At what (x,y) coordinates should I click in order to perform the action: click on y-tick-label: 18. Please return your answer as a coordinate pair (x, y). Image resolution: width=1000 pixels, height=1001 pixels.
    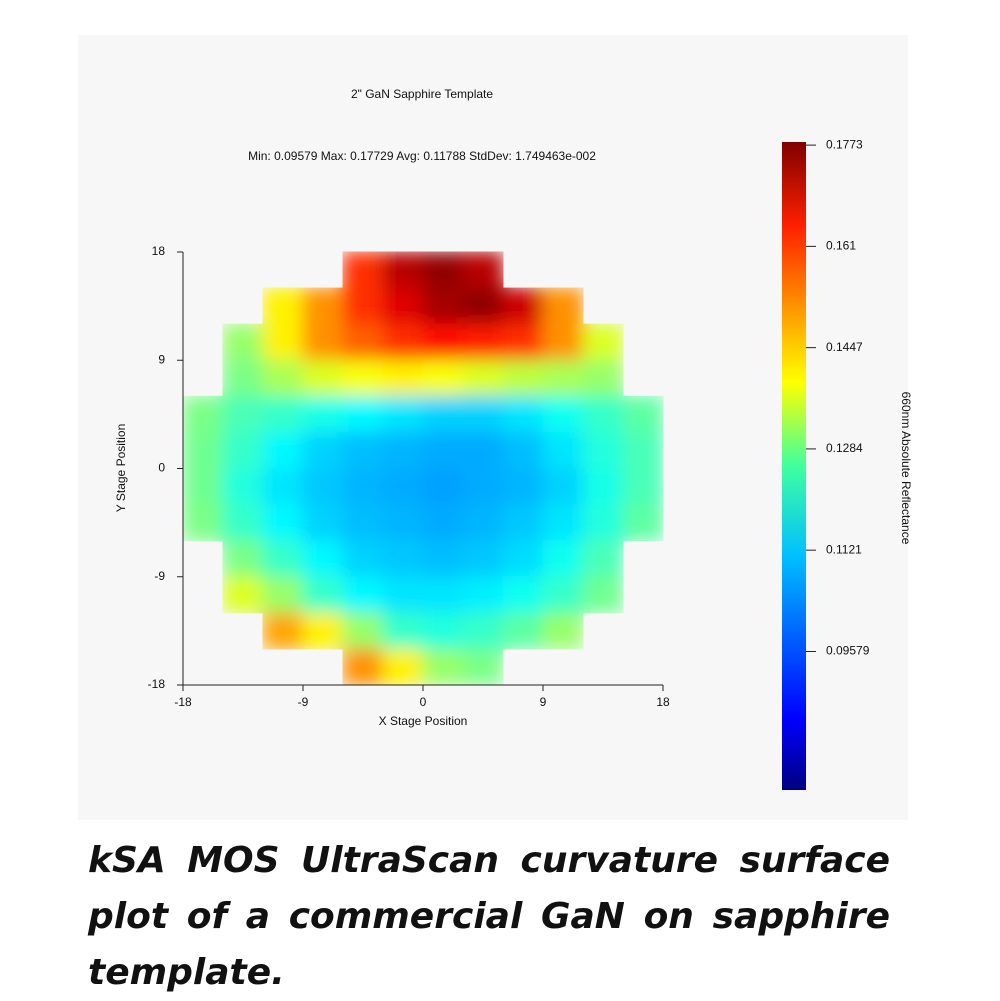
    Looking at the image, I should click on (159, 251).